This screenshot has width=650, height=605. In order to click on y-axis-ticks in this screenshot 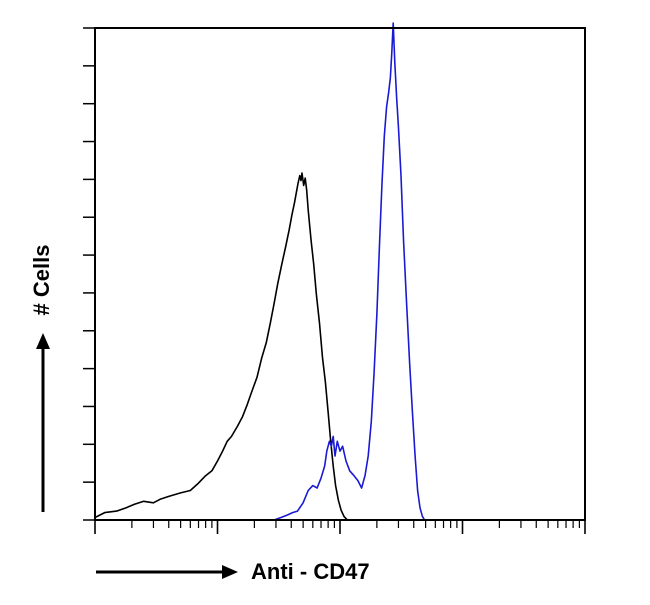, I will do `click(89, 274)`.